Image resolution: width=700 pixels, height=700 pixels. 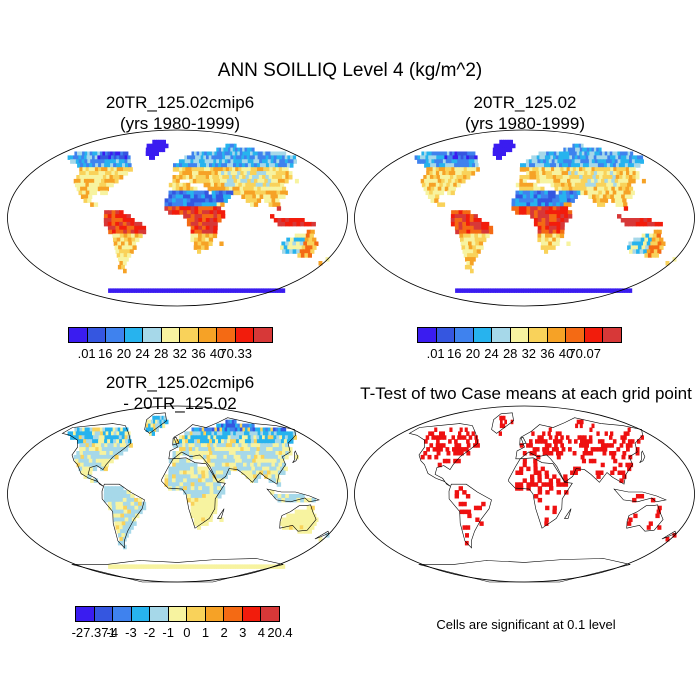 I want to click on significance-note: Cells are significant at 0.1 level, so click(x=526, y=624).